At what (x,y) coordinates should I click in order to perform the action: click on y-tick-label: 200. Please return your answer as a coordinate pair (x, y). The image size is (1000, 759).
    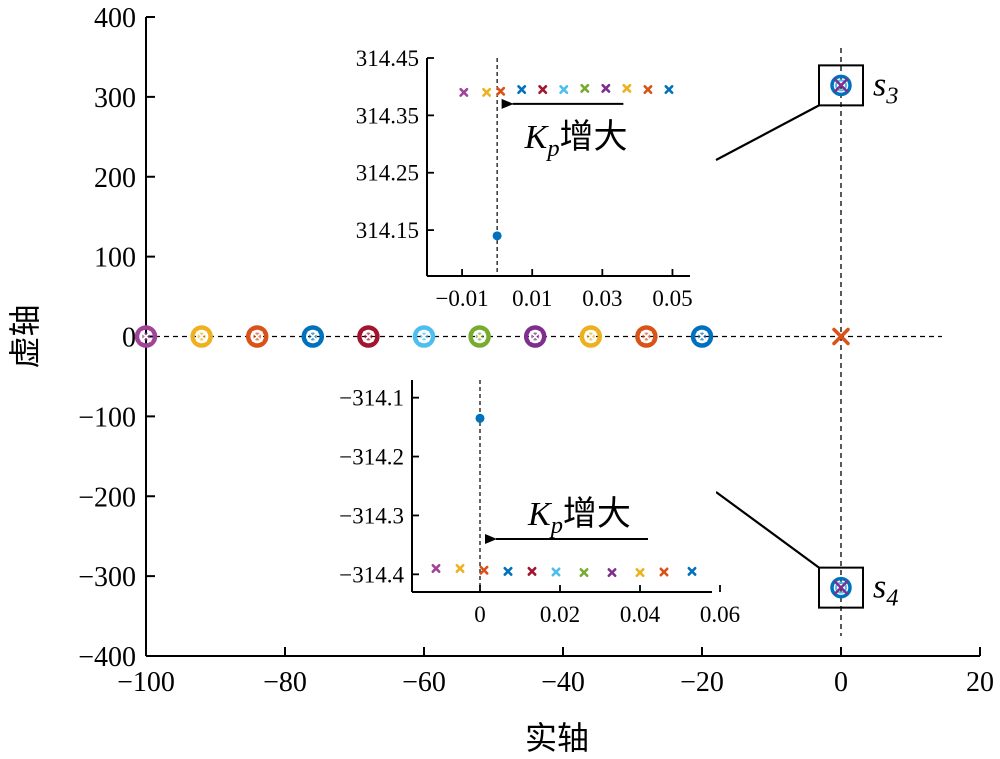
    Looking at the image, I should click on (115, 178).